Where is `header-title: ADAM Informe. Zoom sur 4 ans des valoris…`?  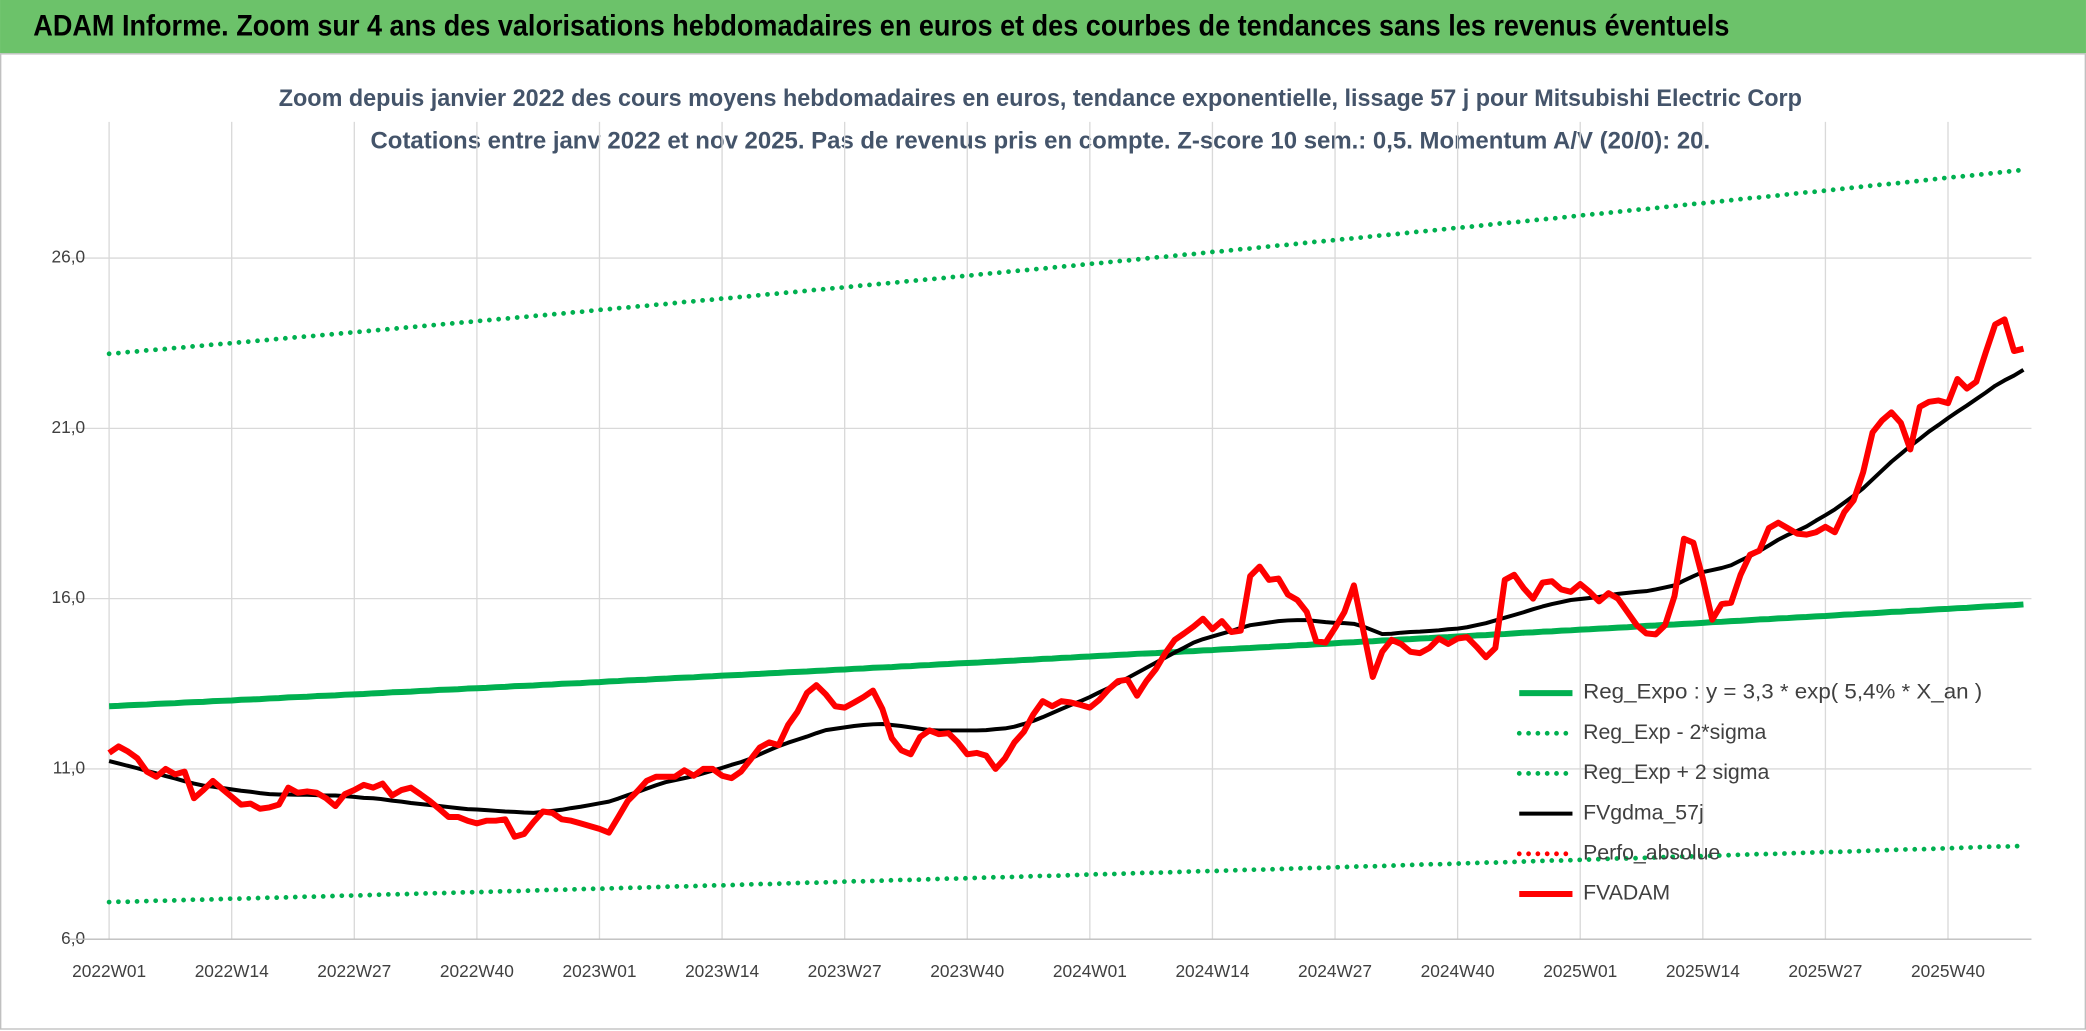
header-title: ADAM Informe. Zoom sur 4 ans des valoris… is located at coordinates (881, 27).